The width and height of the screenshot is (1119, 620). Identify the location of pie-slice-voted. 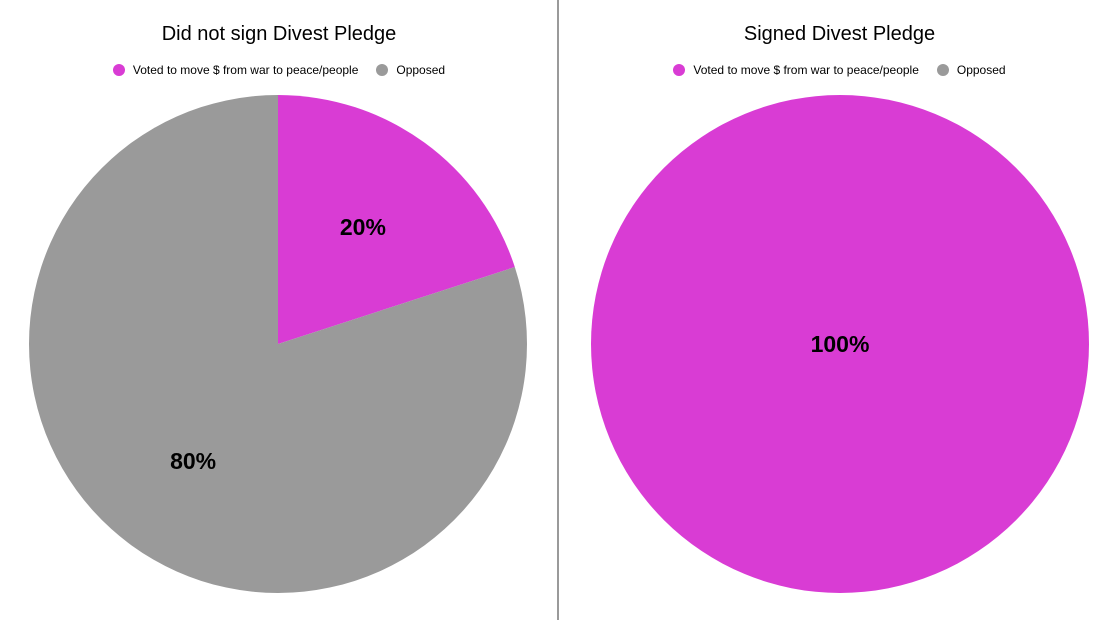
(396, 219).